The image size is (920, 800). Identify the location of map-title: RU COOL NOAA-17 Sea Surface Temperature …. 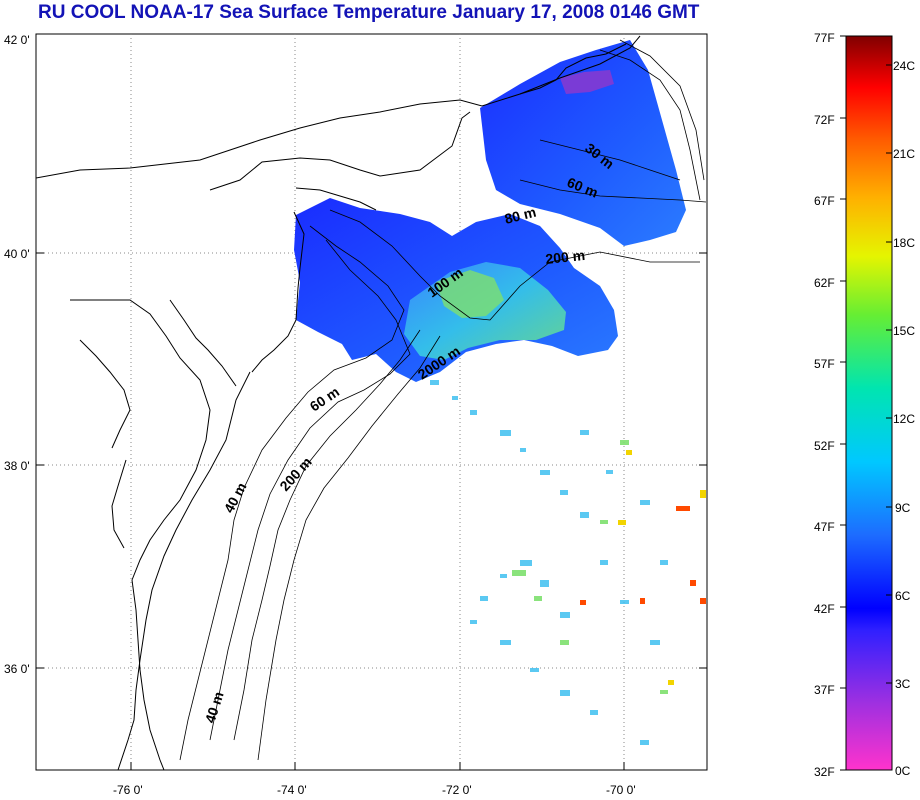
(369, 12).